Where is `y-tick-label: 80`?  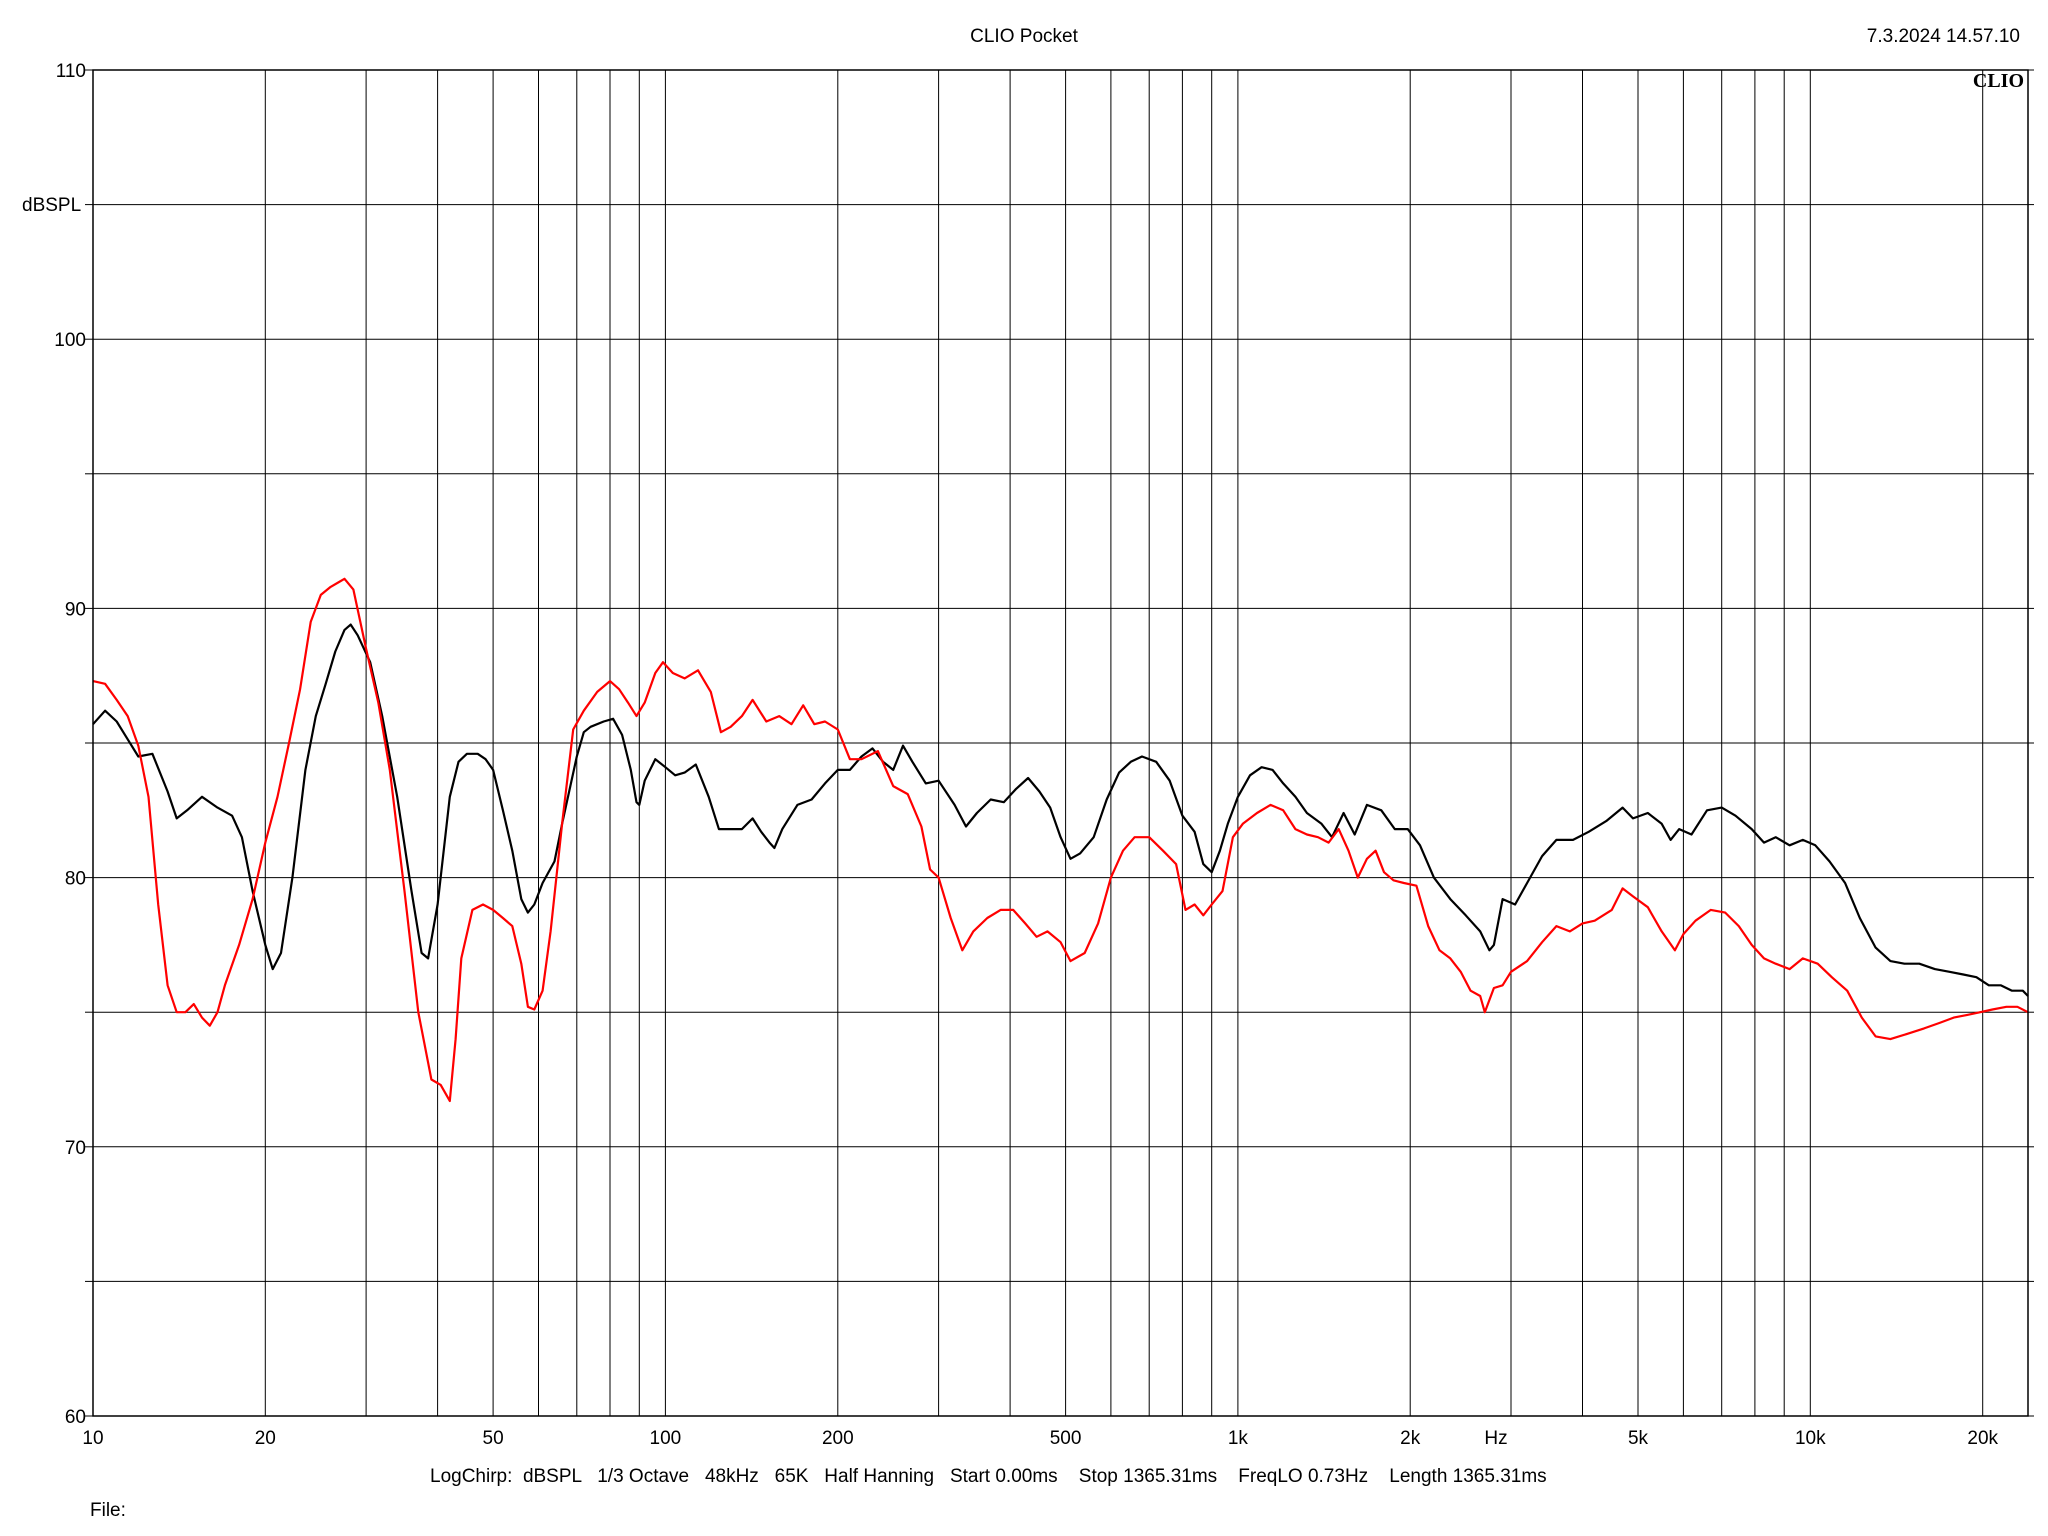 y-tick-label: 80 is located at coordinates (75, 879).